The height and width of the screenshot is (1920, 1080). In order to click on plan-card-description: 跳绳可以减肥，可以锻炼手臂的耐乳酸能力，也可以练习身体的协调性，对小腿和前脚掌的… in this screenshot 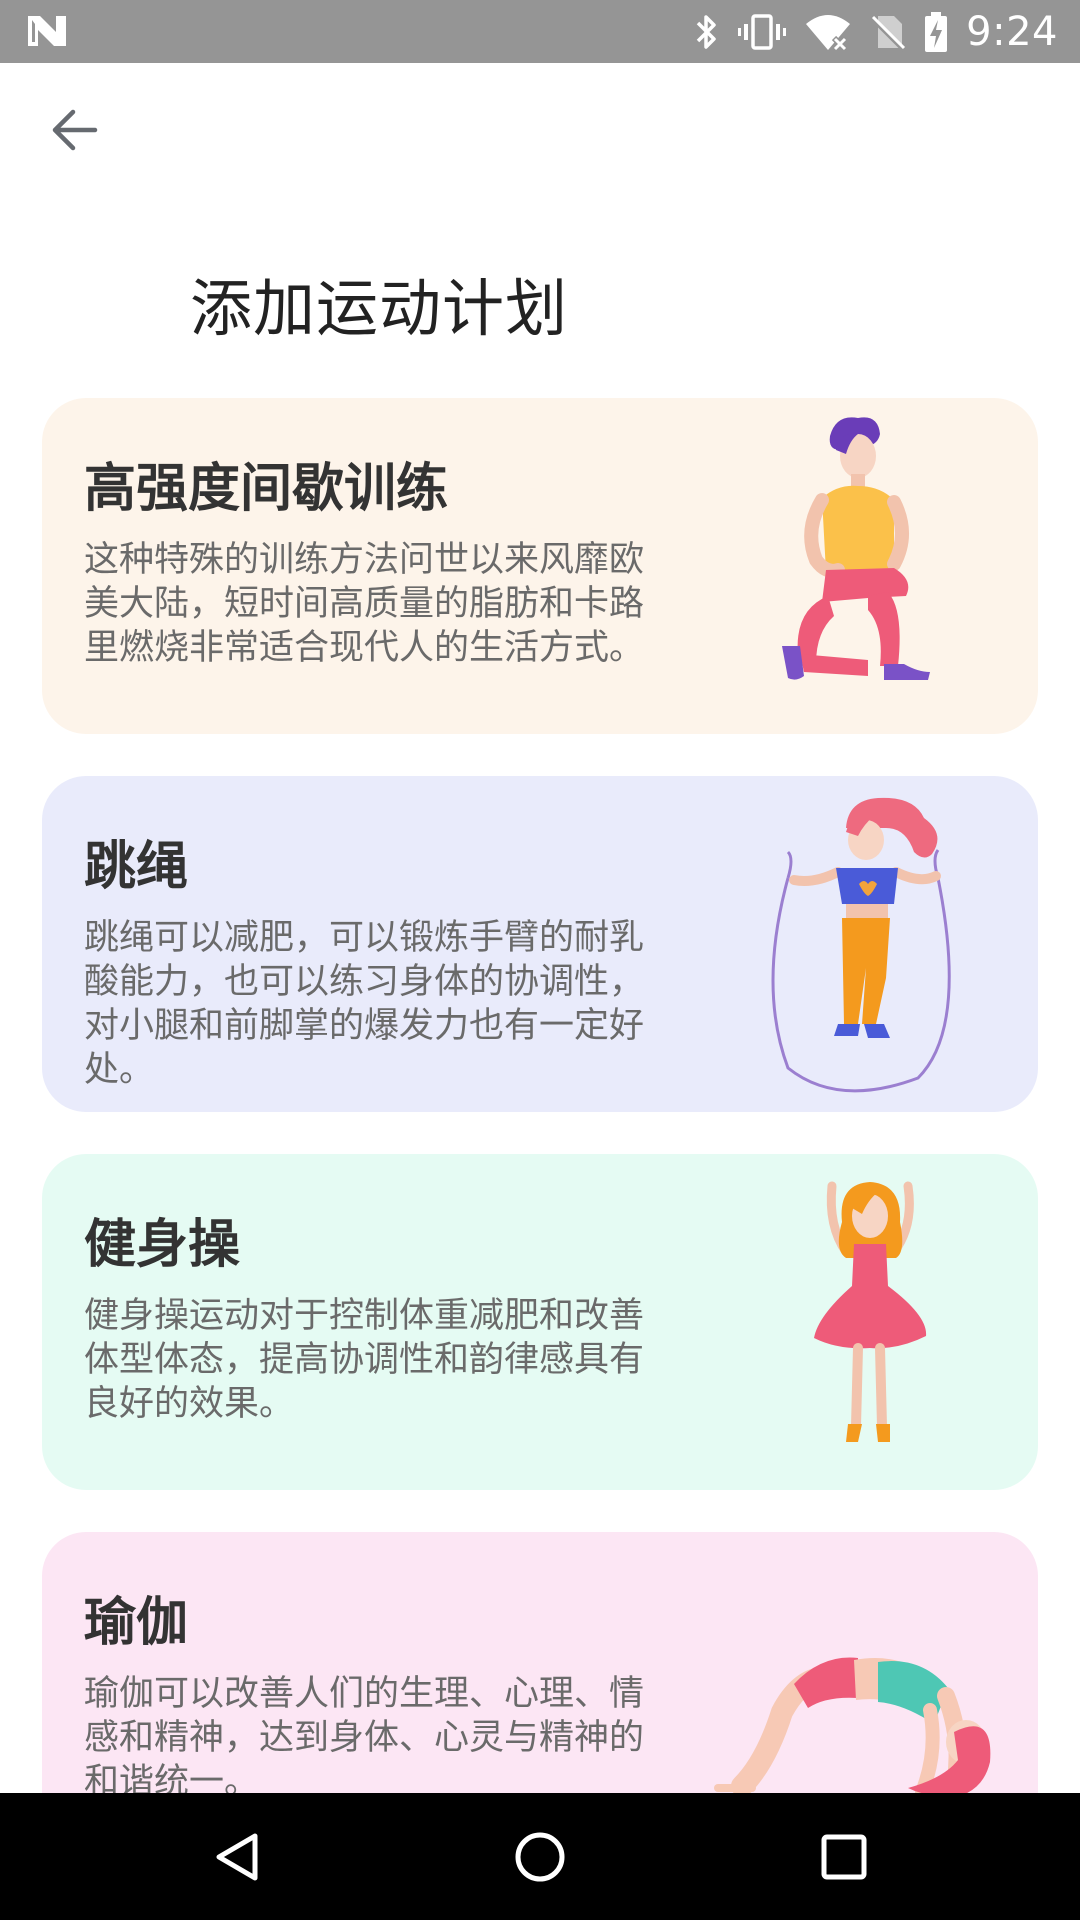, I will do `click(364, 1004)`.